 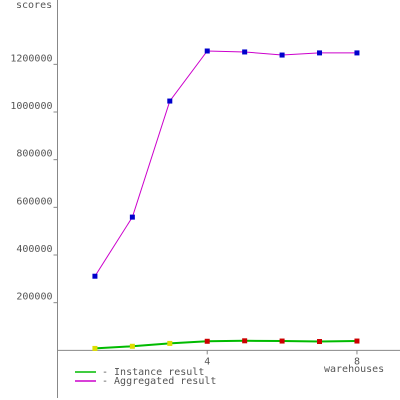 What do you see at coordinates (34, 249) in the screenshot?
I see `y-tick-label: 400000` at bounding box center [34, 249].